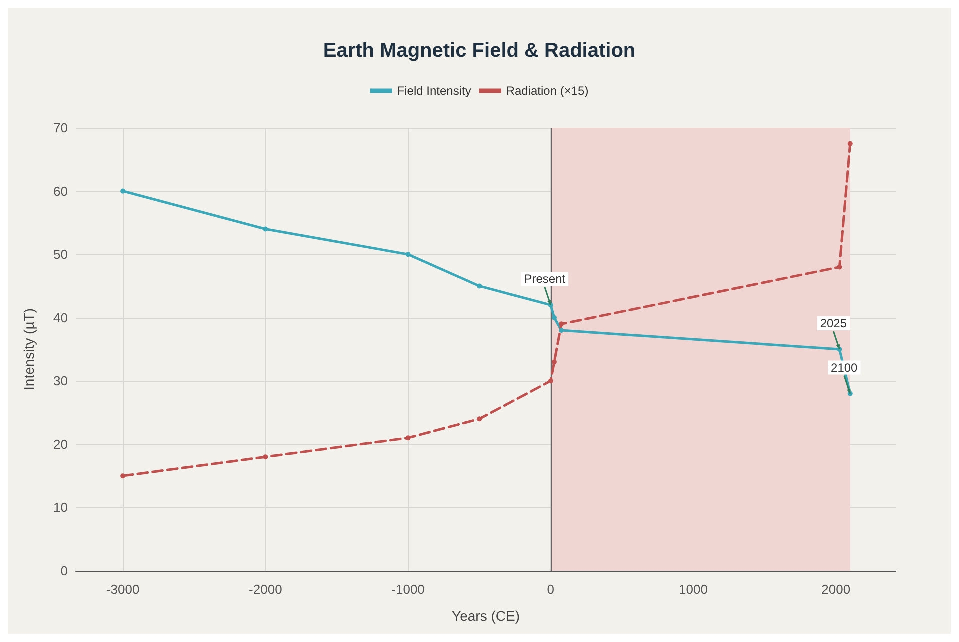 The image size is (959, 642). I want to click on annotation: 2100, so click(844, 367).